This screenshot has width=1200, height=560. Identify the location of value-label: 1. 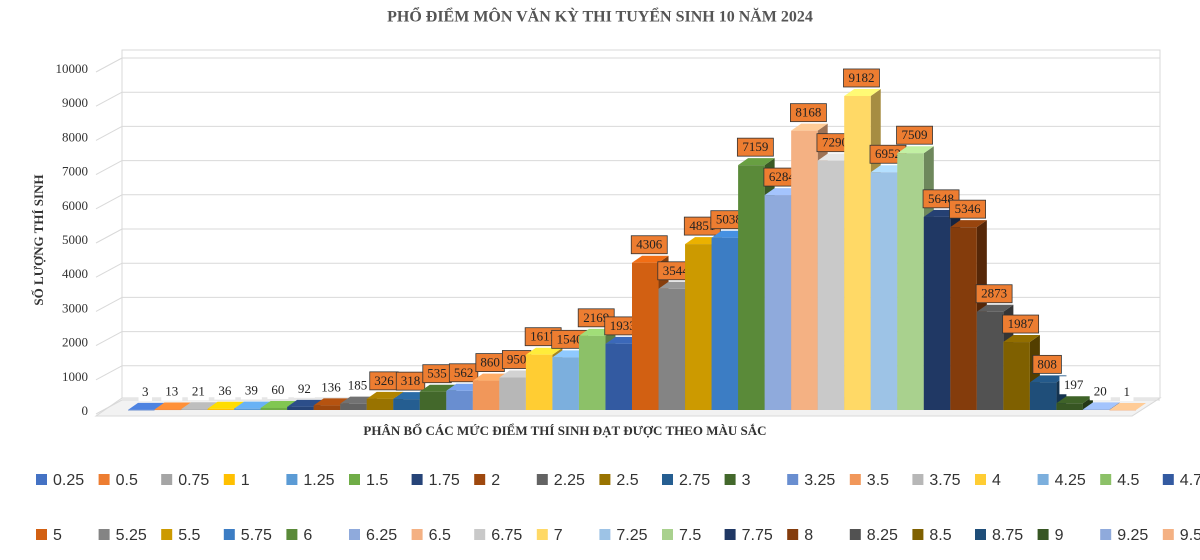
(1126, 391).